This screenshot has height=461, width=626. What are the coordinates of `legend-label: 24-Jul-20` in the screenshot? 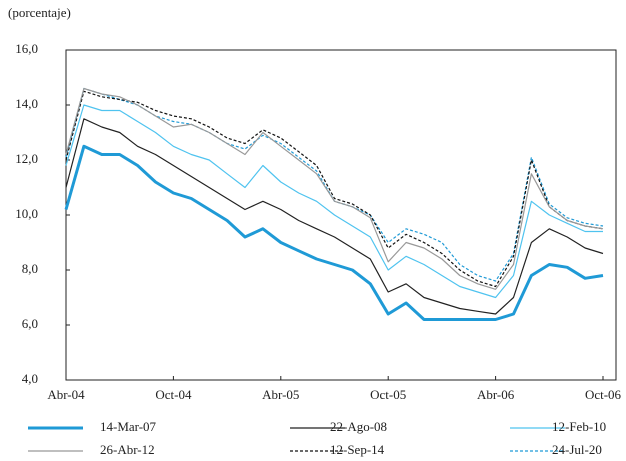 It's located at (577, 449).